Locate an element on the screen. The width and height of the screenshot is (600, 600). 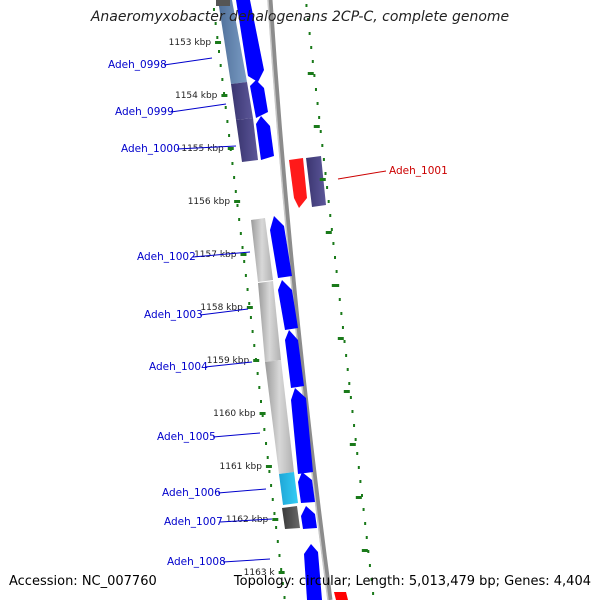
gene-label: Adeh_1003 is located at coordinates (173, 315).